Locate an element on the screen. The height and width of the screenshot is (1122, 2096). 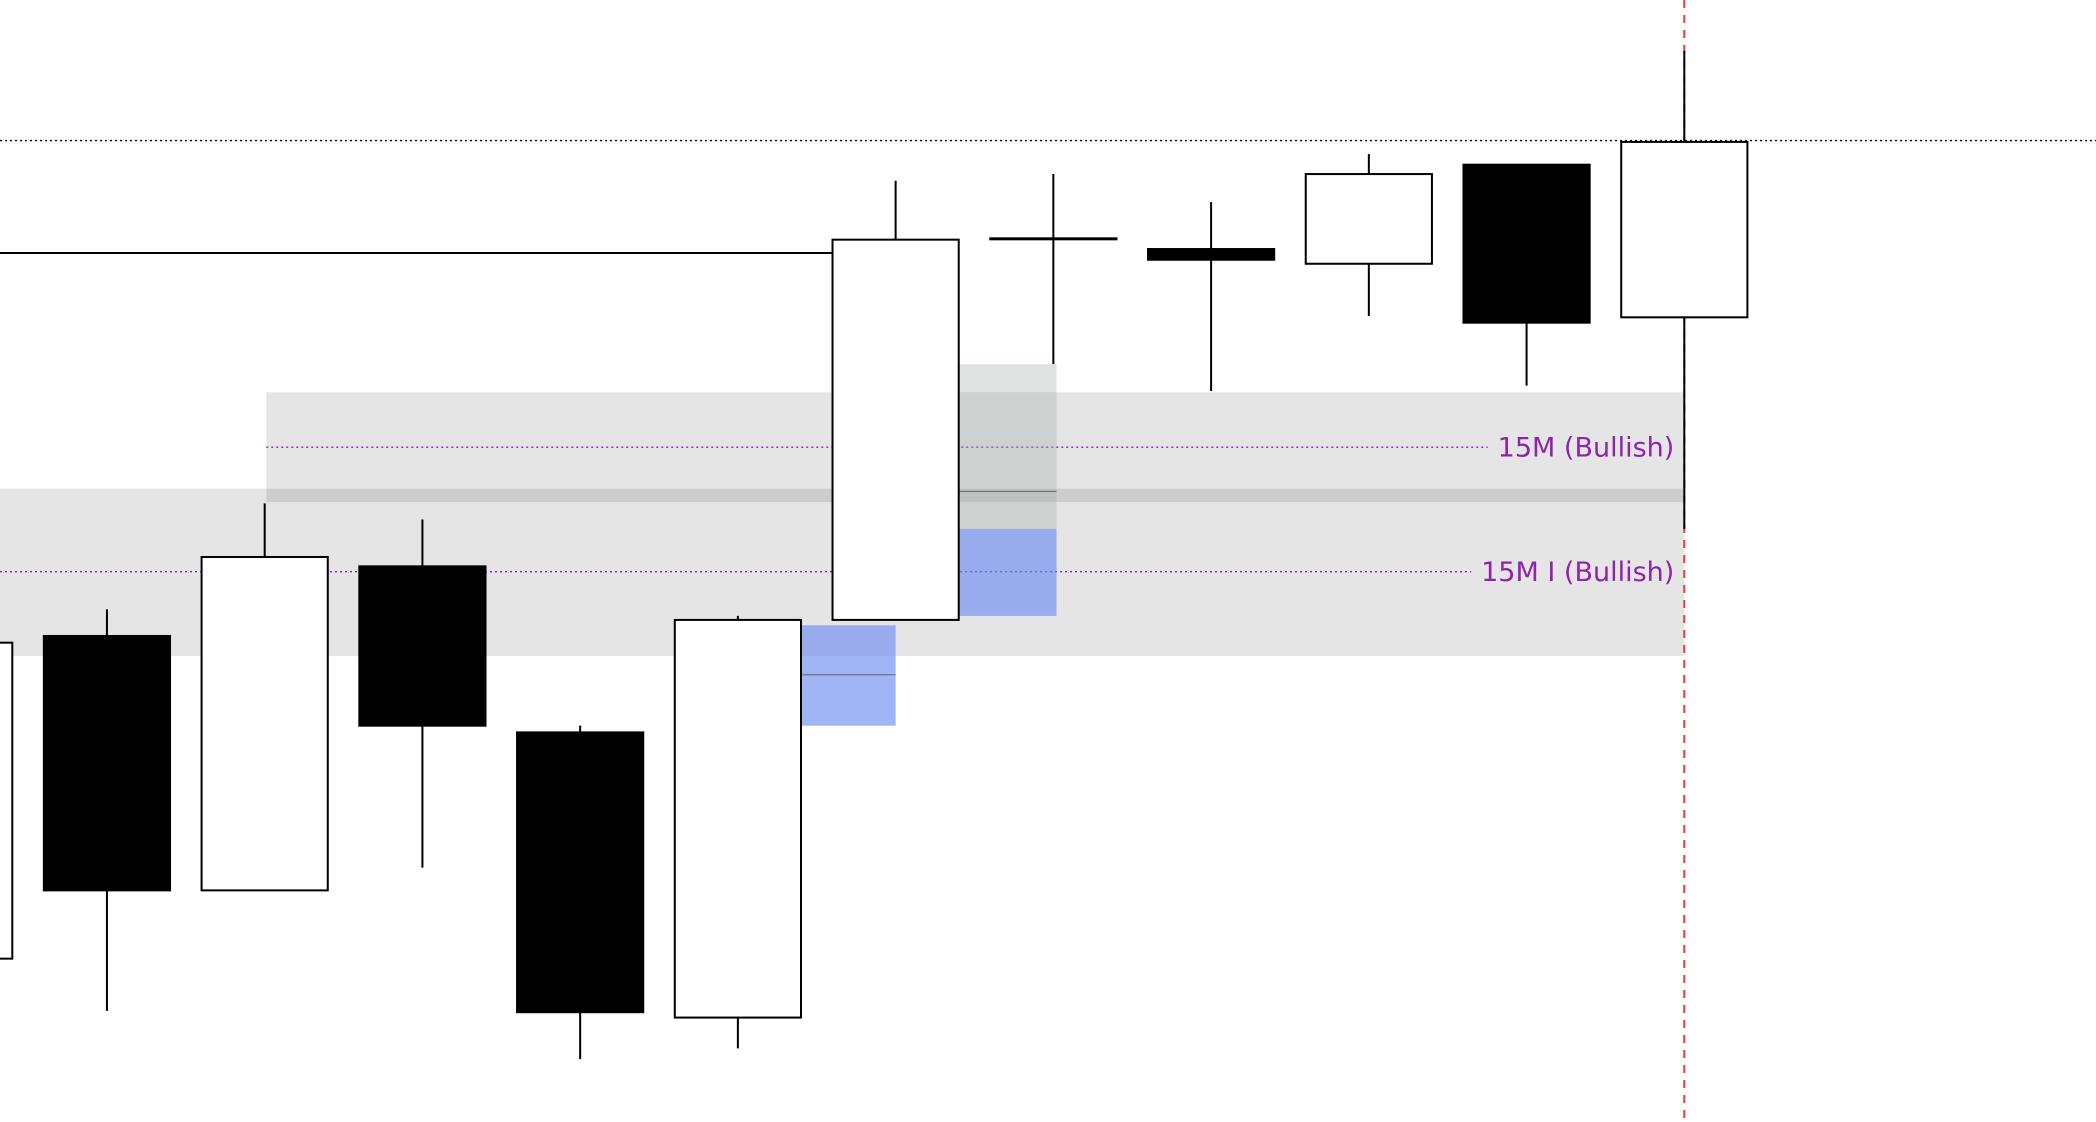
zone-label: 15M I (Bullish) is located at coordinates (1577, 572).